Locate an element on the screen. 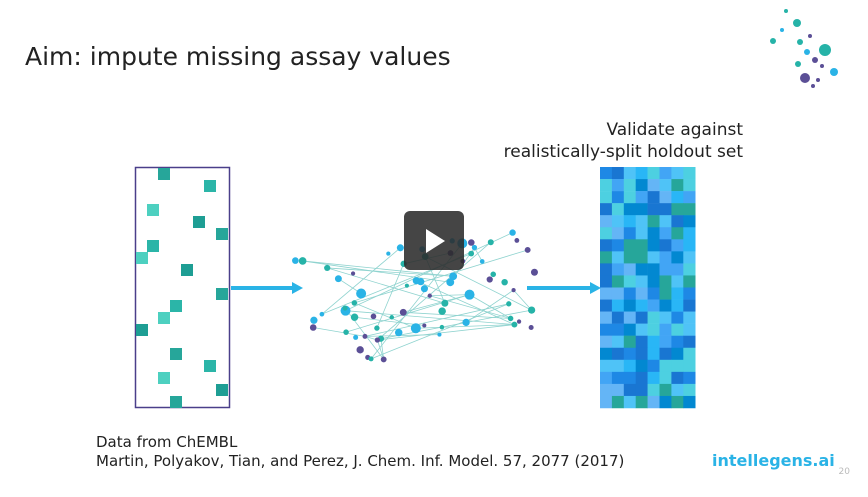 The image size is (868, 497). sparse-matrix is located at coordinates (182, 287).